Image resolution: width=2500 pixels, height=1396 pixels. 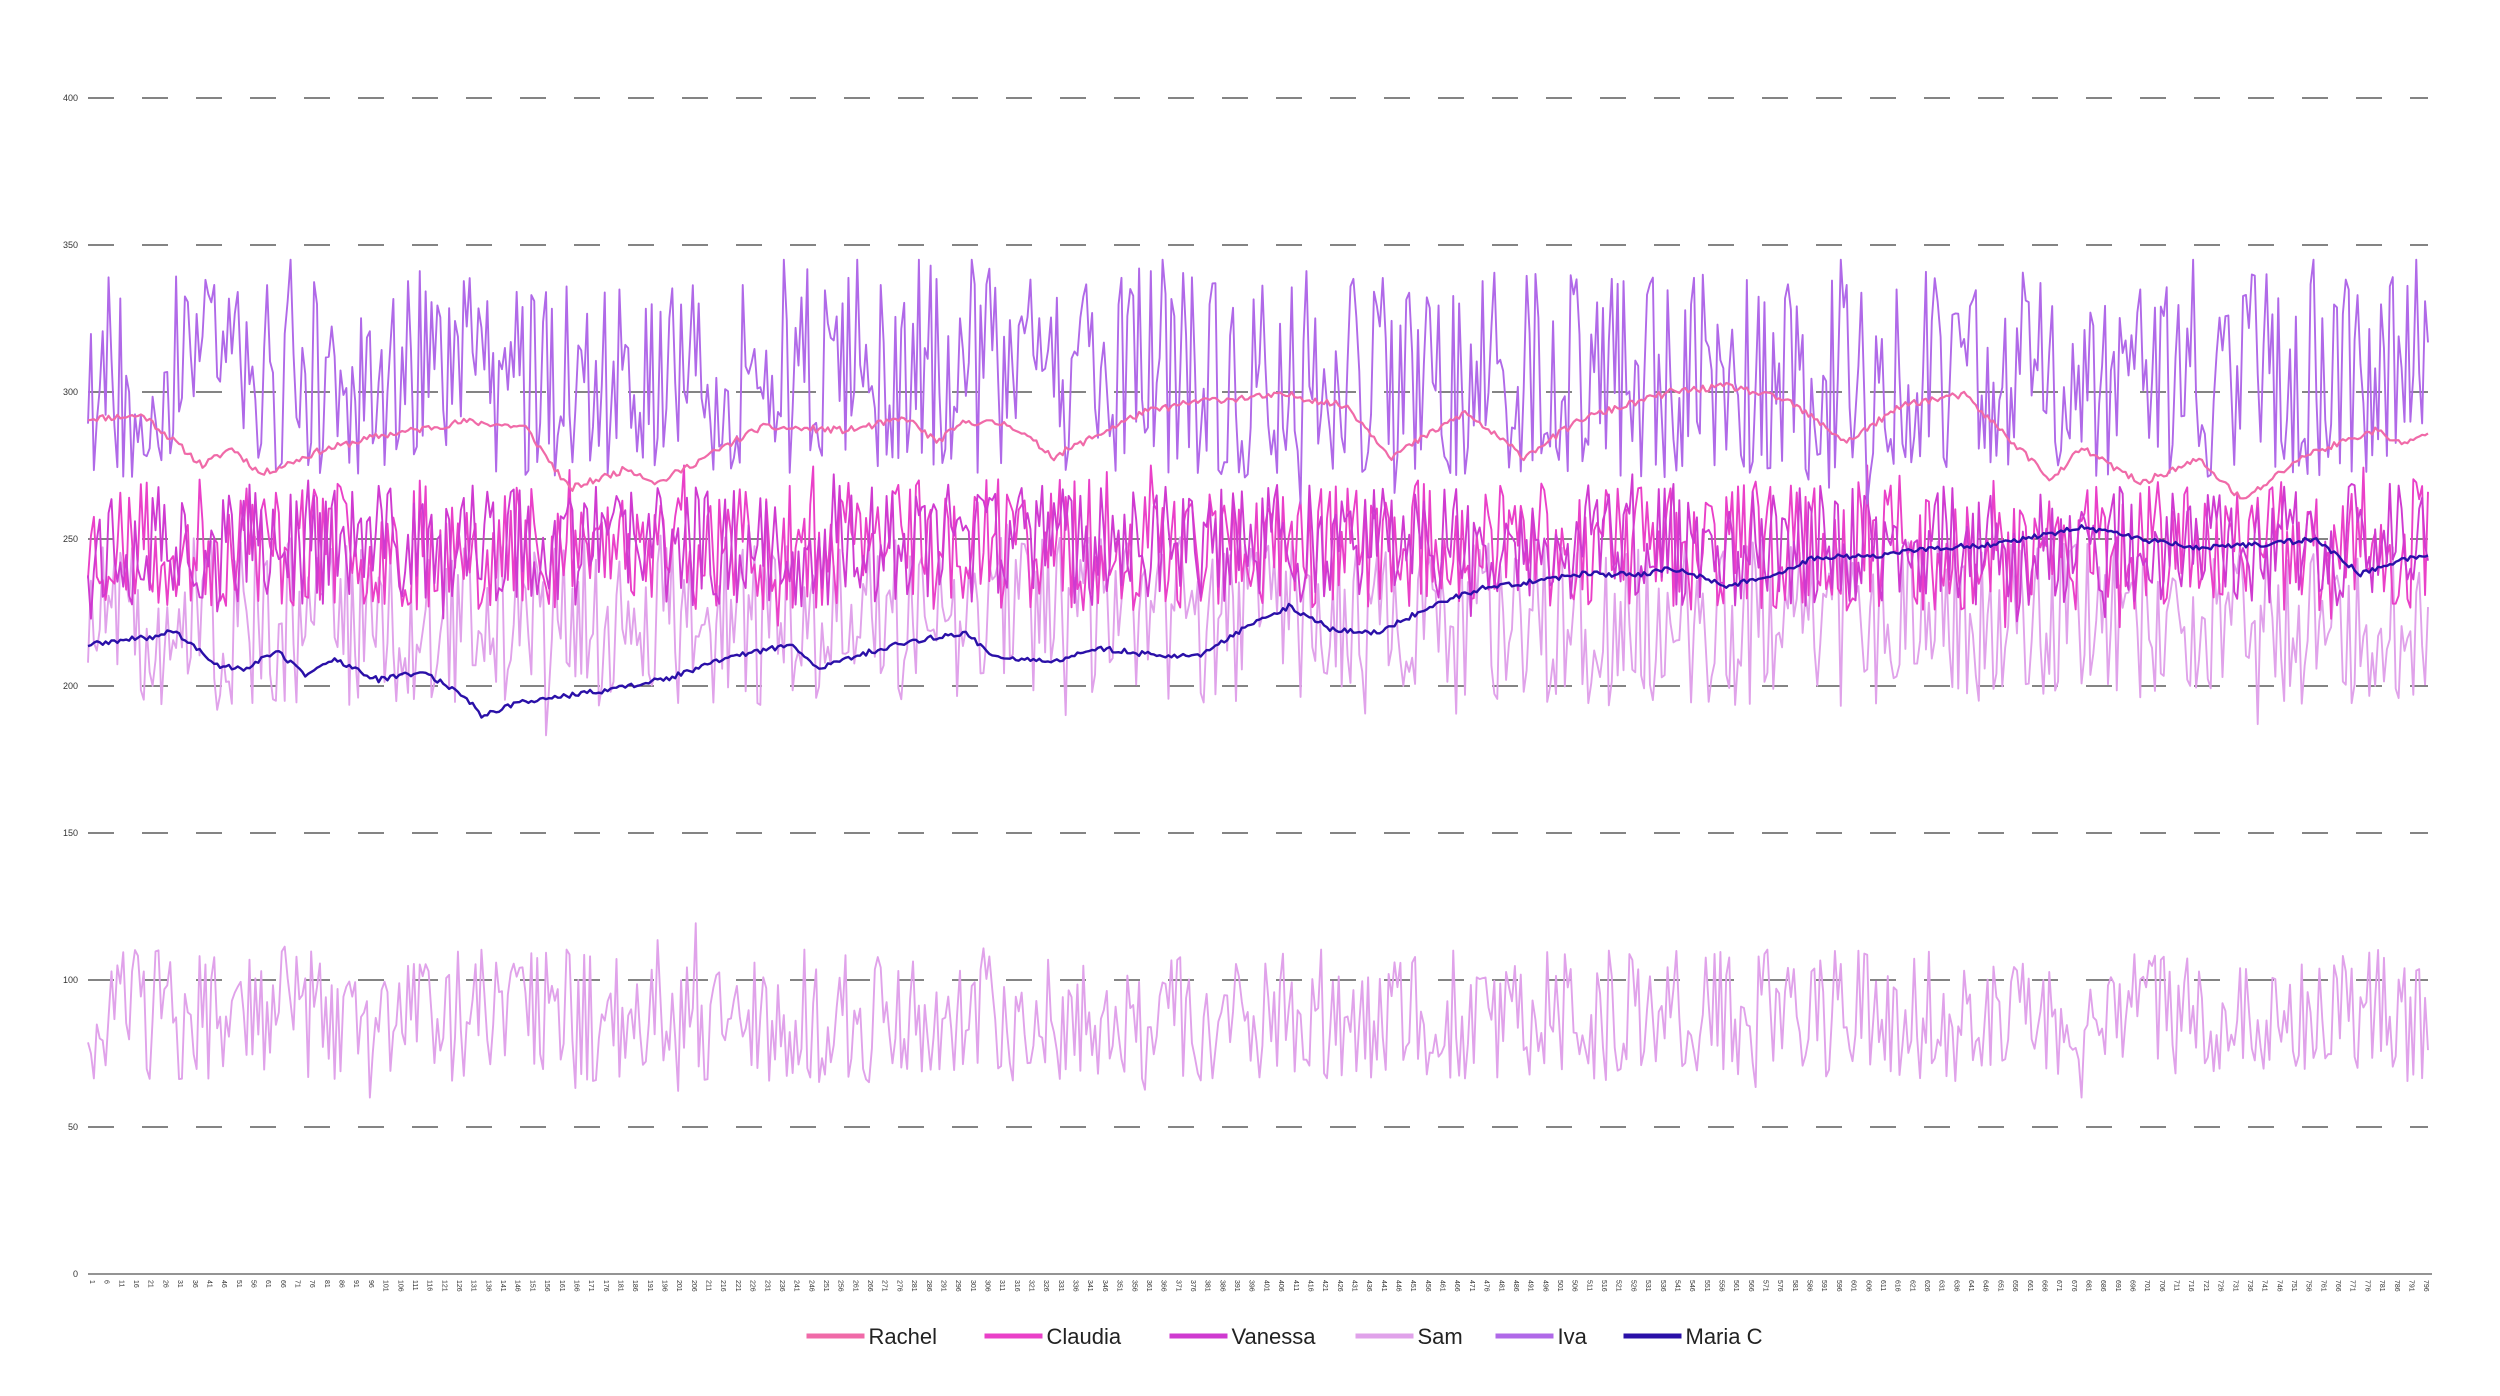 What do you see at coordinates (2352, 1286) in the screenshot?
I see `x-tick-label: 771` at bounding box center [2352, 1286].